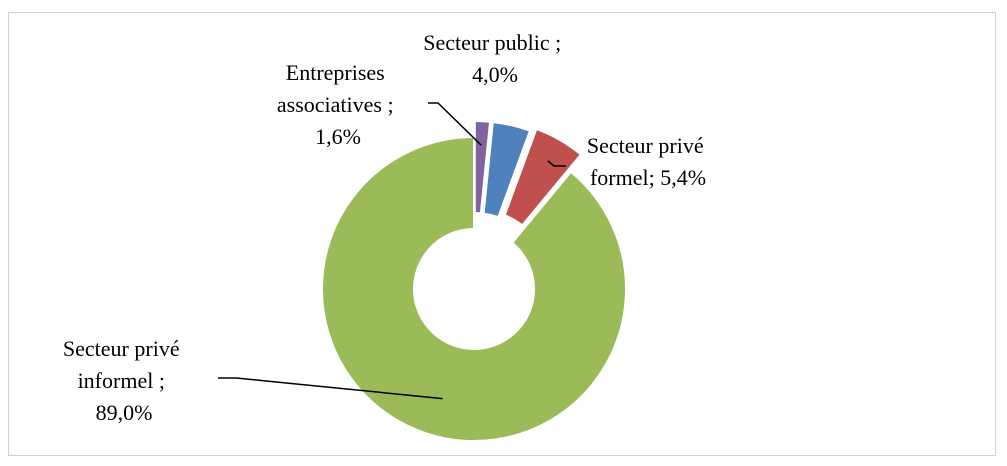 The height and width of the screenshot is (466, 1007). I want to click on data-label-public: Secteur public ; 4,0%, so click(495, 58).